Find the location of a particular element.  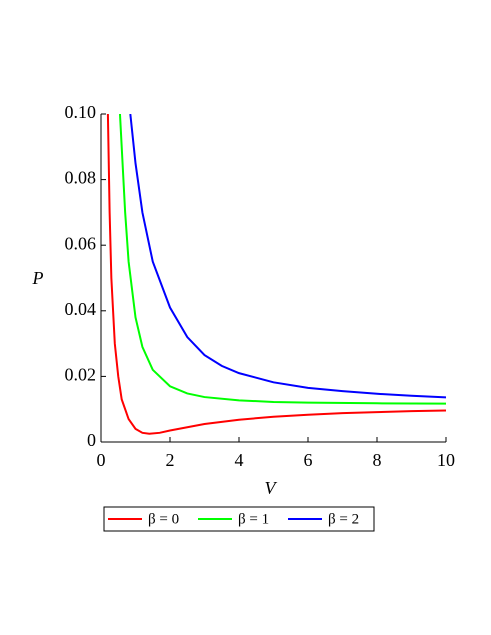

x-tick-label: 10 is located at coordinates (446, 460).